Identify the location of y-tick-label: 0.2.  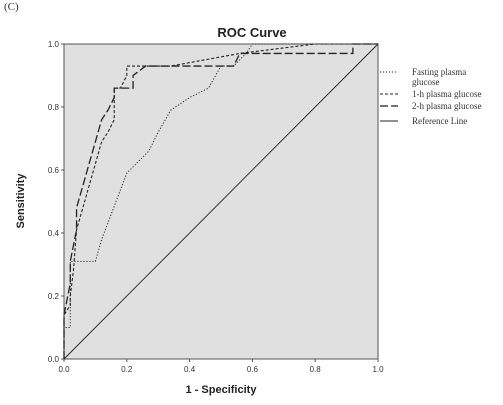
(54, 296).